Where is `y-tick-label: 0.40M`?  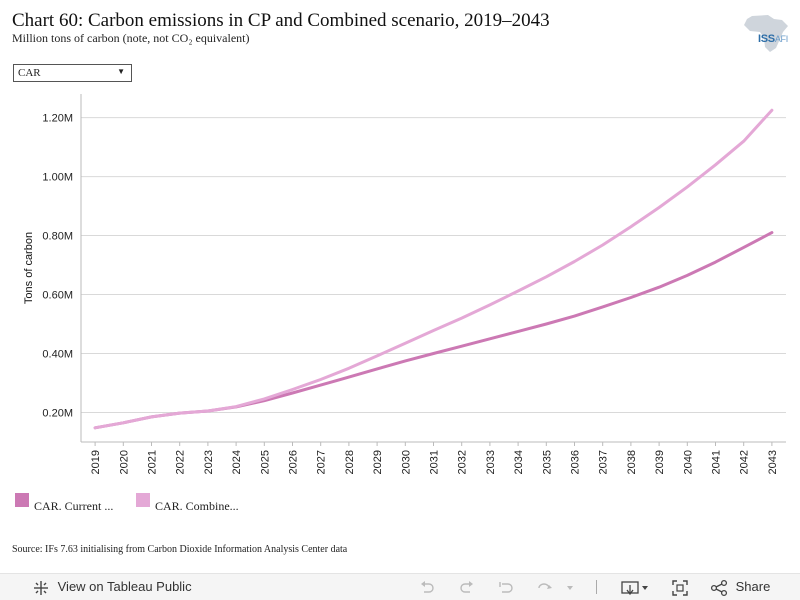
y-tick-label: 0.40M is located at coordinates (57, 355).